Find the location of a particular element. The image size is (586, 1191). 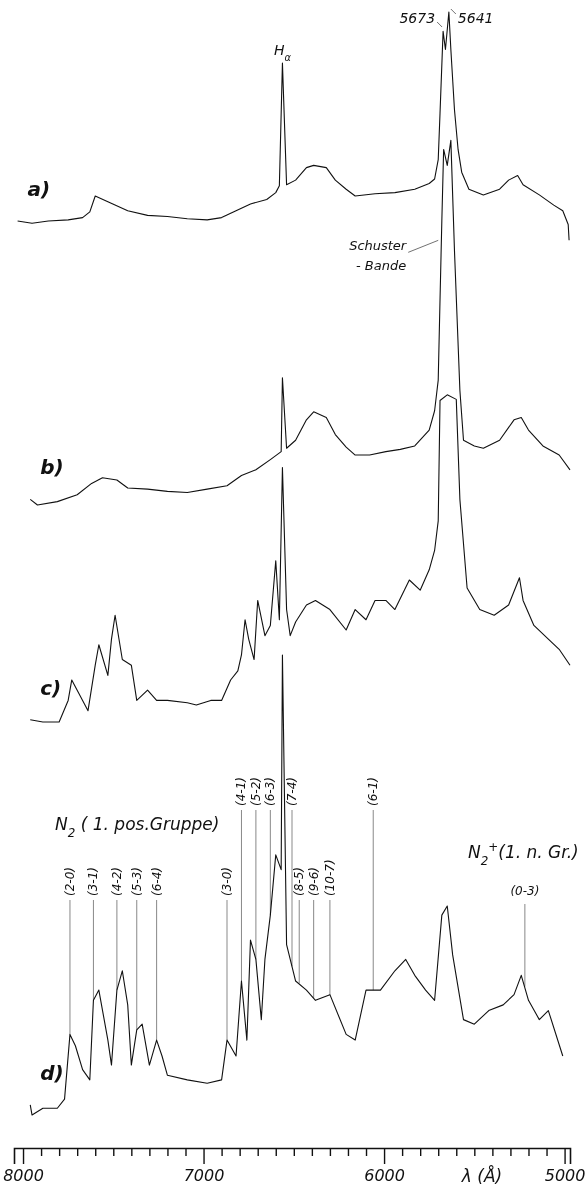

annotation: (4-1) is located at coordinates (241, 791).